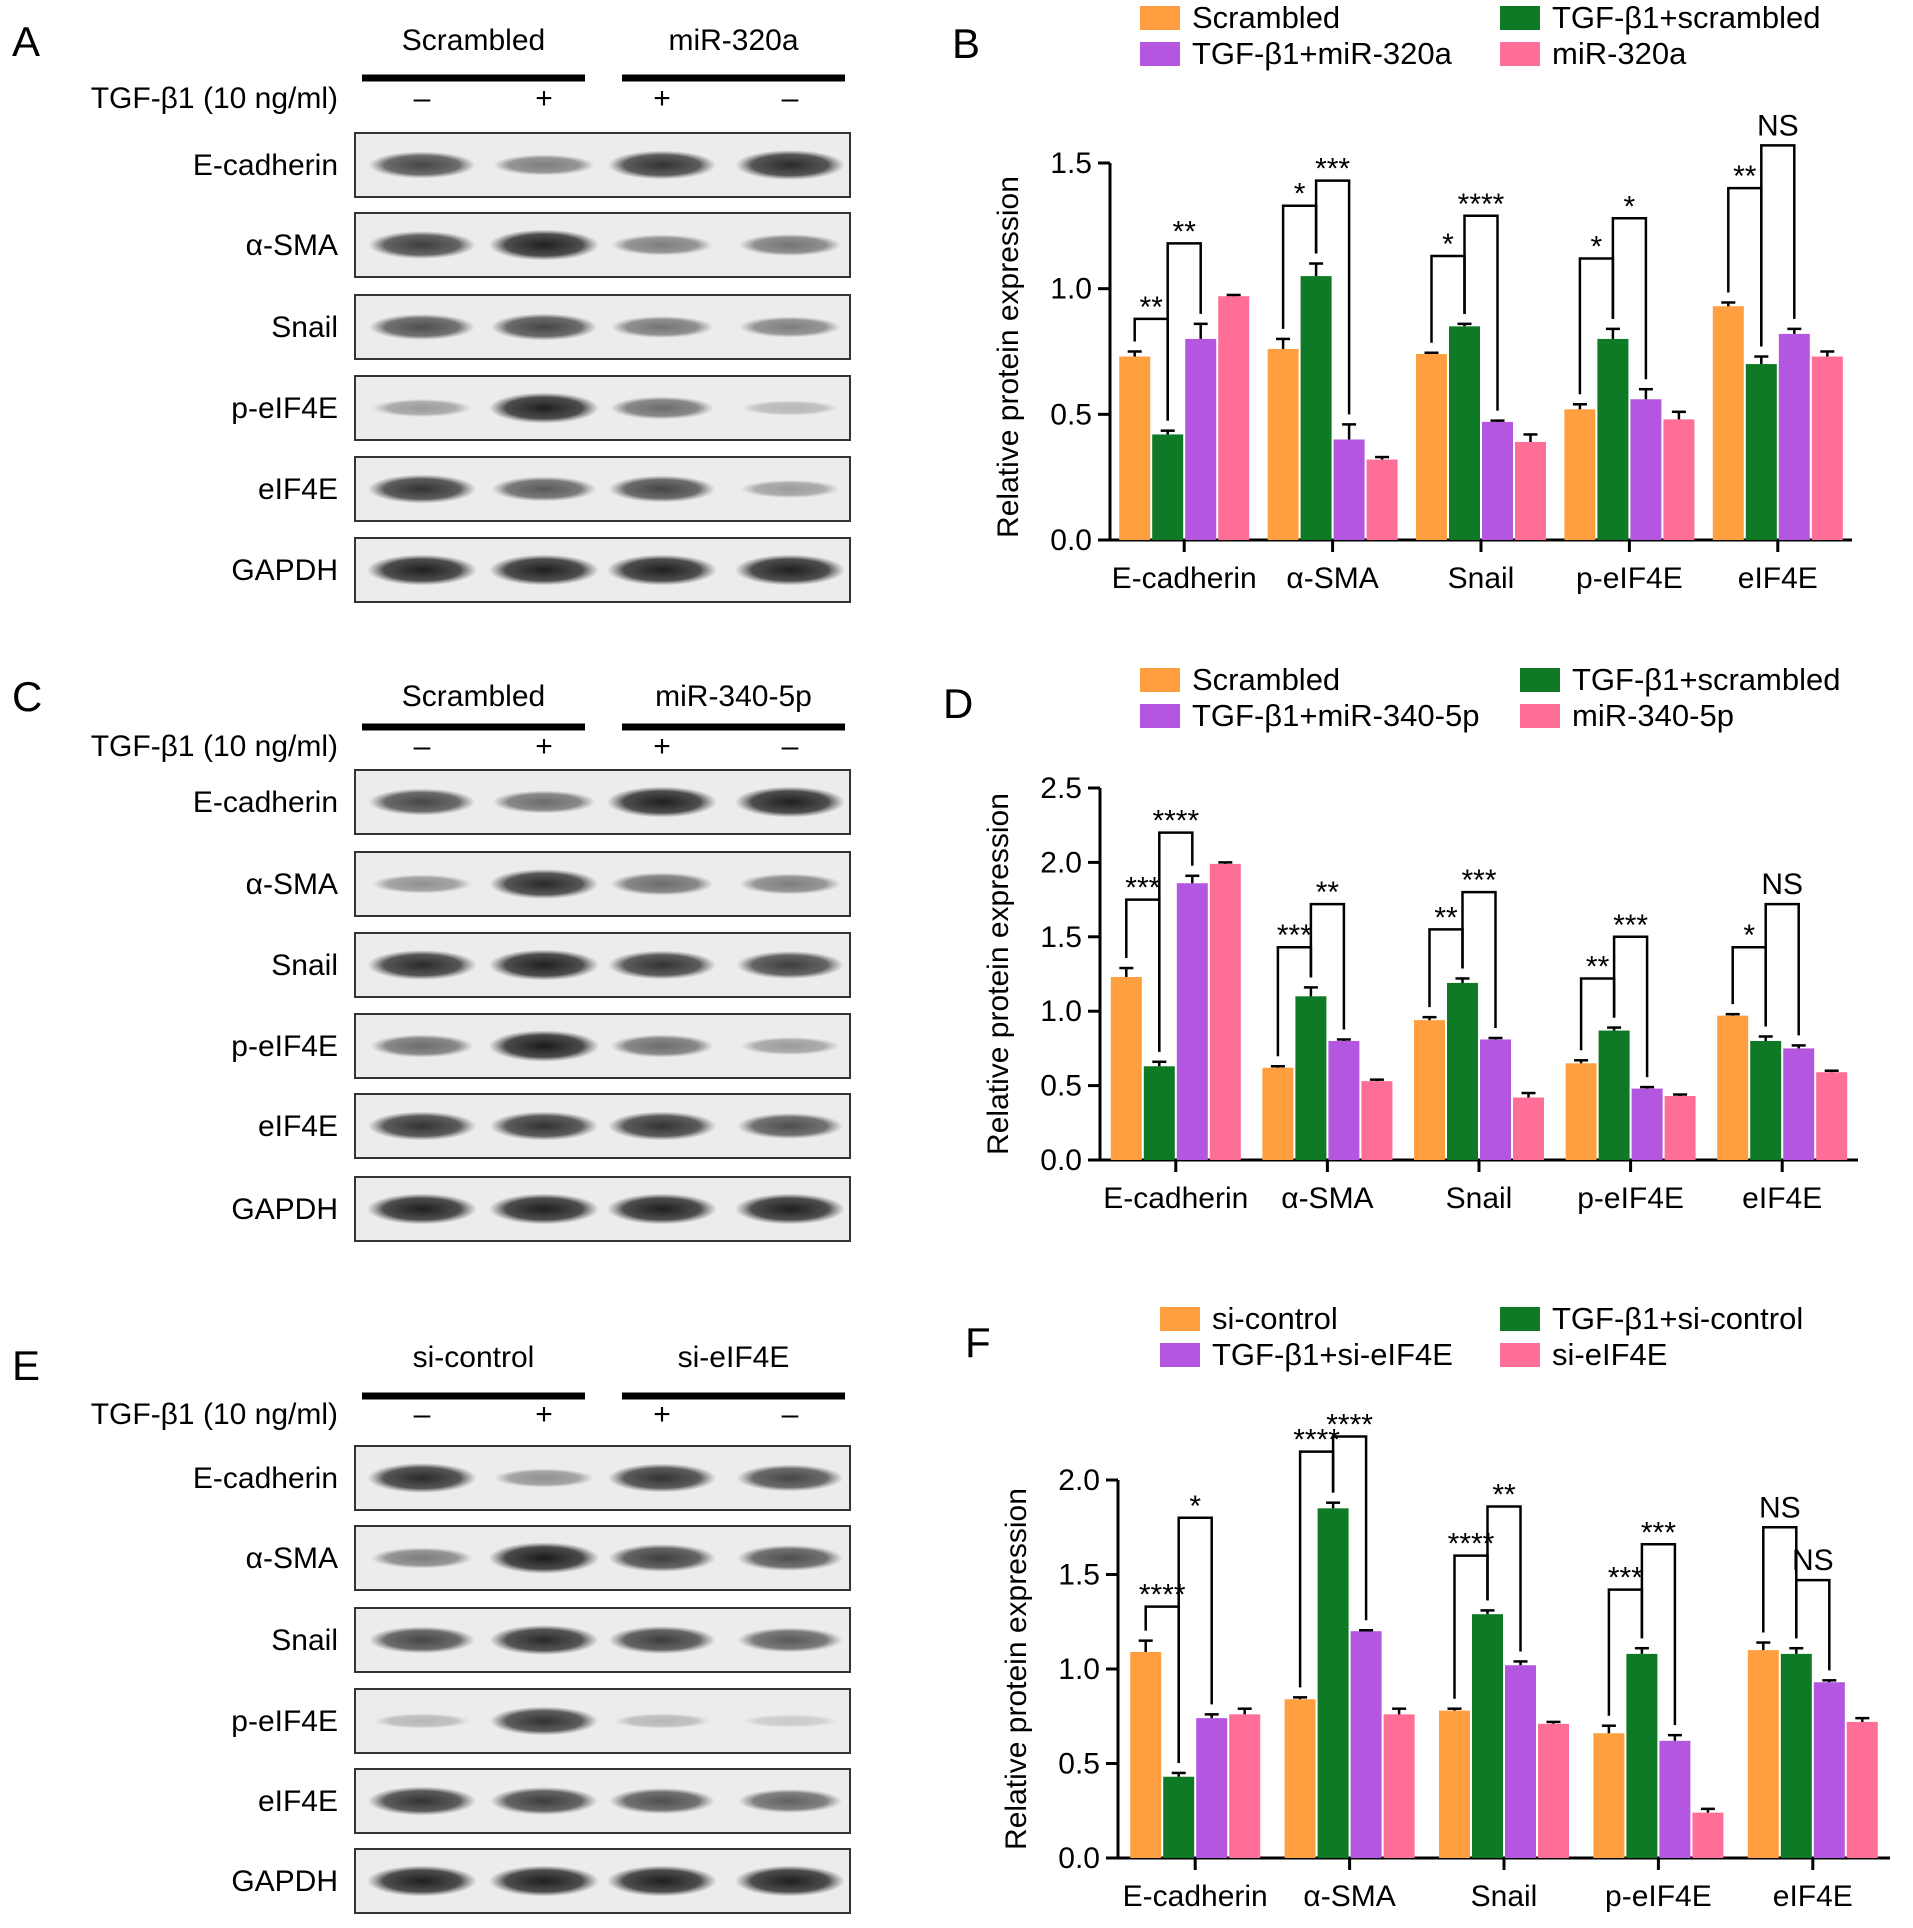 Image resolution: width=1913 pixels, height=1928 pixels. What do you see at coordinates (292, 1558) in the screenshot?
I see `blot-row-label: α-SMA` at bounding box center [292, 1558].